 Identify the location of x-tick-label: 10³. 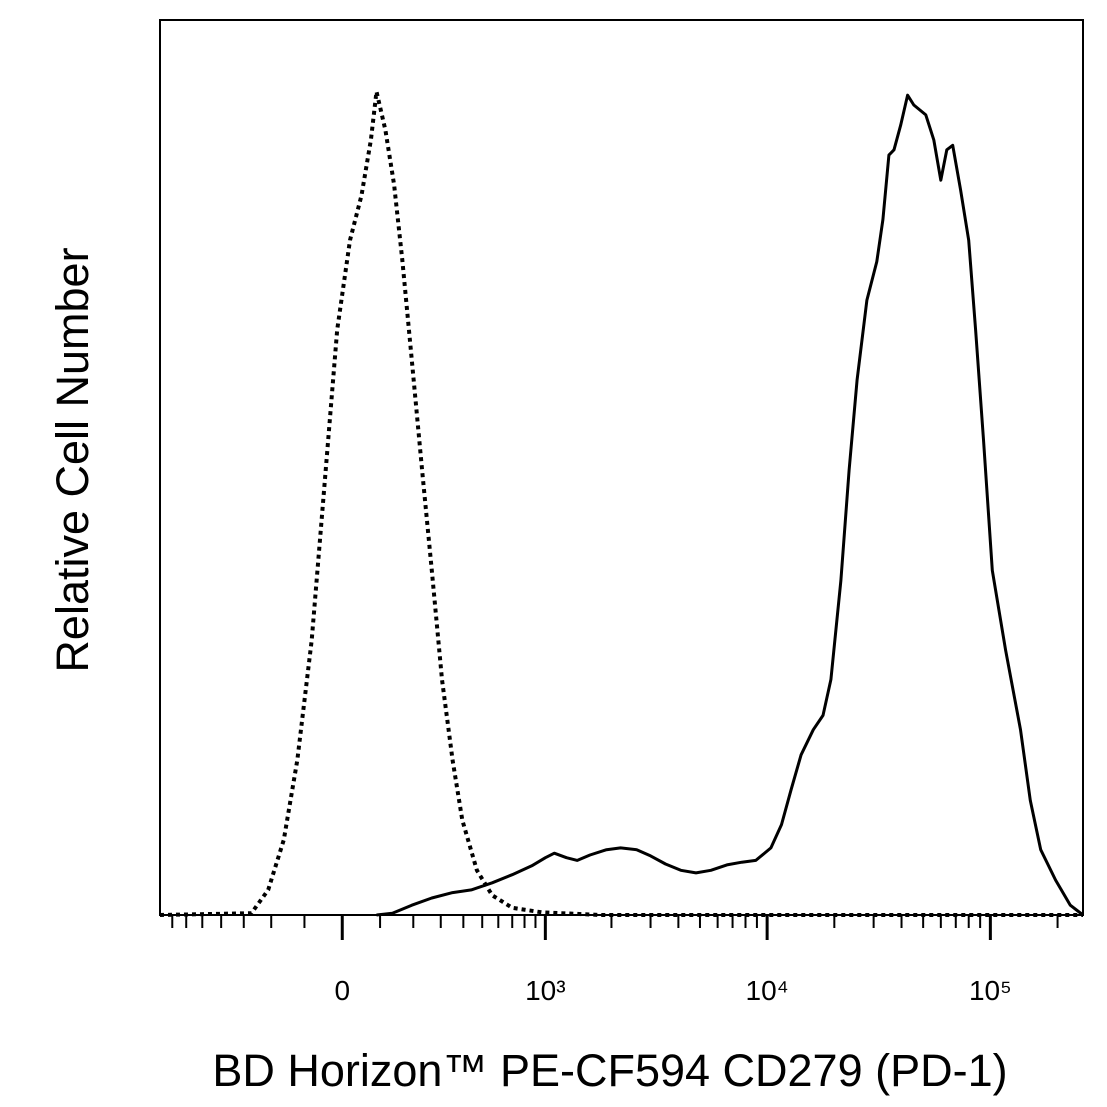
(545, 990).